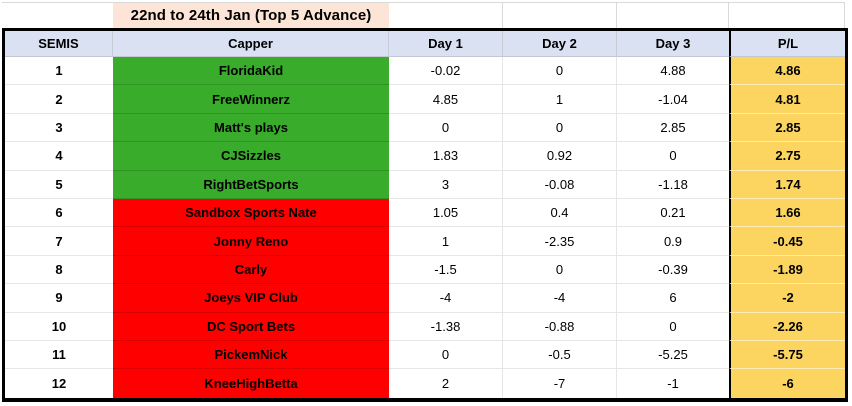 Image resolution: width=852 pixels, height=406 pixels. I want to click on semis-rank: 3, so click(59, 128).